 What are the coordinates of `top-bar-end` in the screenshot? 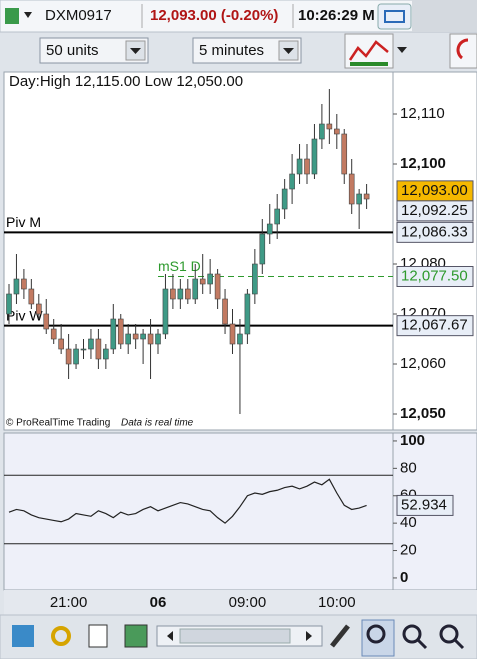 It's located at (444, 16).